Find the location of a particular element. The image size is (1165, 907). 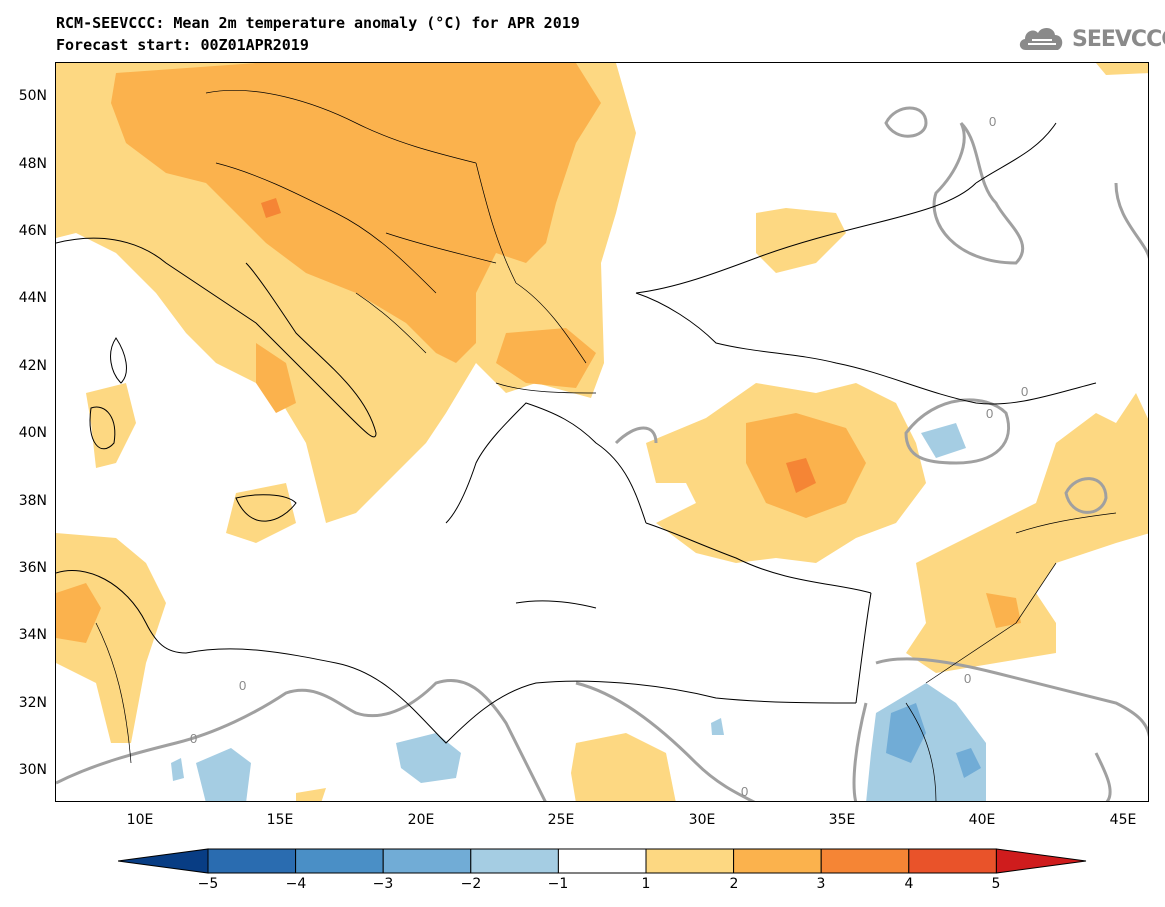

lat-label-32n: 32N is located at coordinates (32, 703).